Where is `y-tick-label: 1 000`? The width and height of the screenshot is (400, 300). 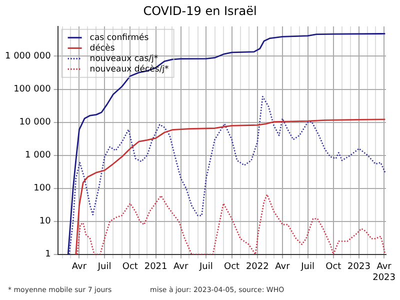 y-tick-label: 1 000 is located at coordinates (38, 155).